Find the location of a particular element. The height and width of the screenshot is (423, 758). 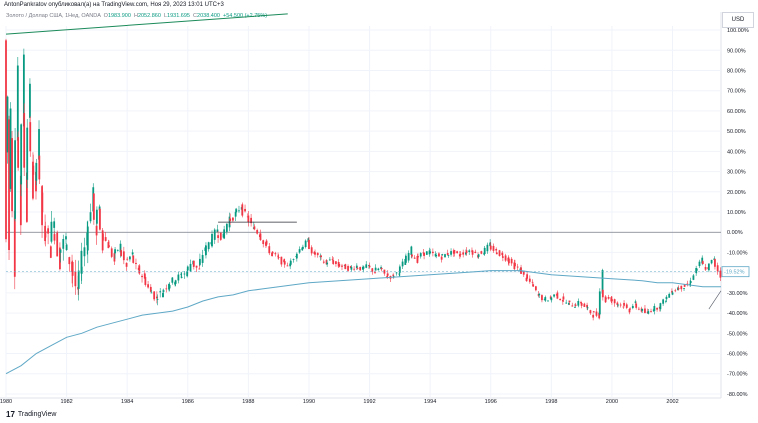

x-tick-label: 1986 is located at coordinates (188, 402).